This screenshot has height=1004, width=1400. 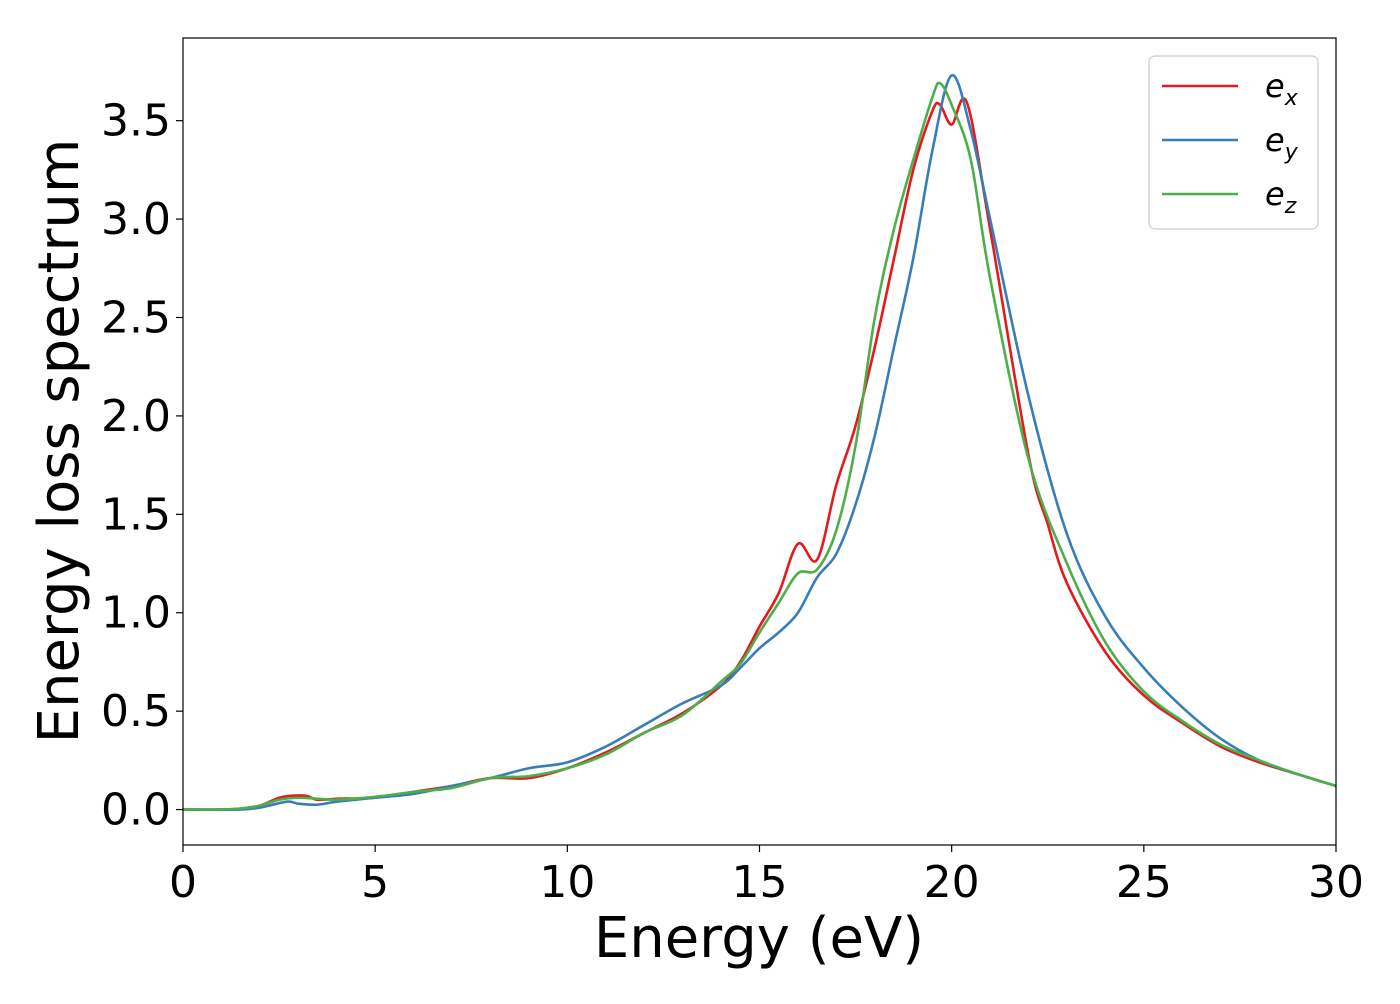 What do you see at coordinates (142, 466) in the screenshot?
I see `y-axis: 0.0 0.5 1.0 1.5 2.0 2.5 3.0 3.5` at bounding box center [142, 466].